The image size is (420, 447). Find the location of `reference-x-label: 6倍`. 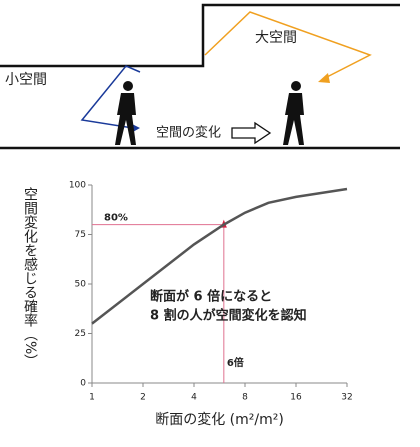

reference-x-label: 6倍 is located at coordinates (235, 362).